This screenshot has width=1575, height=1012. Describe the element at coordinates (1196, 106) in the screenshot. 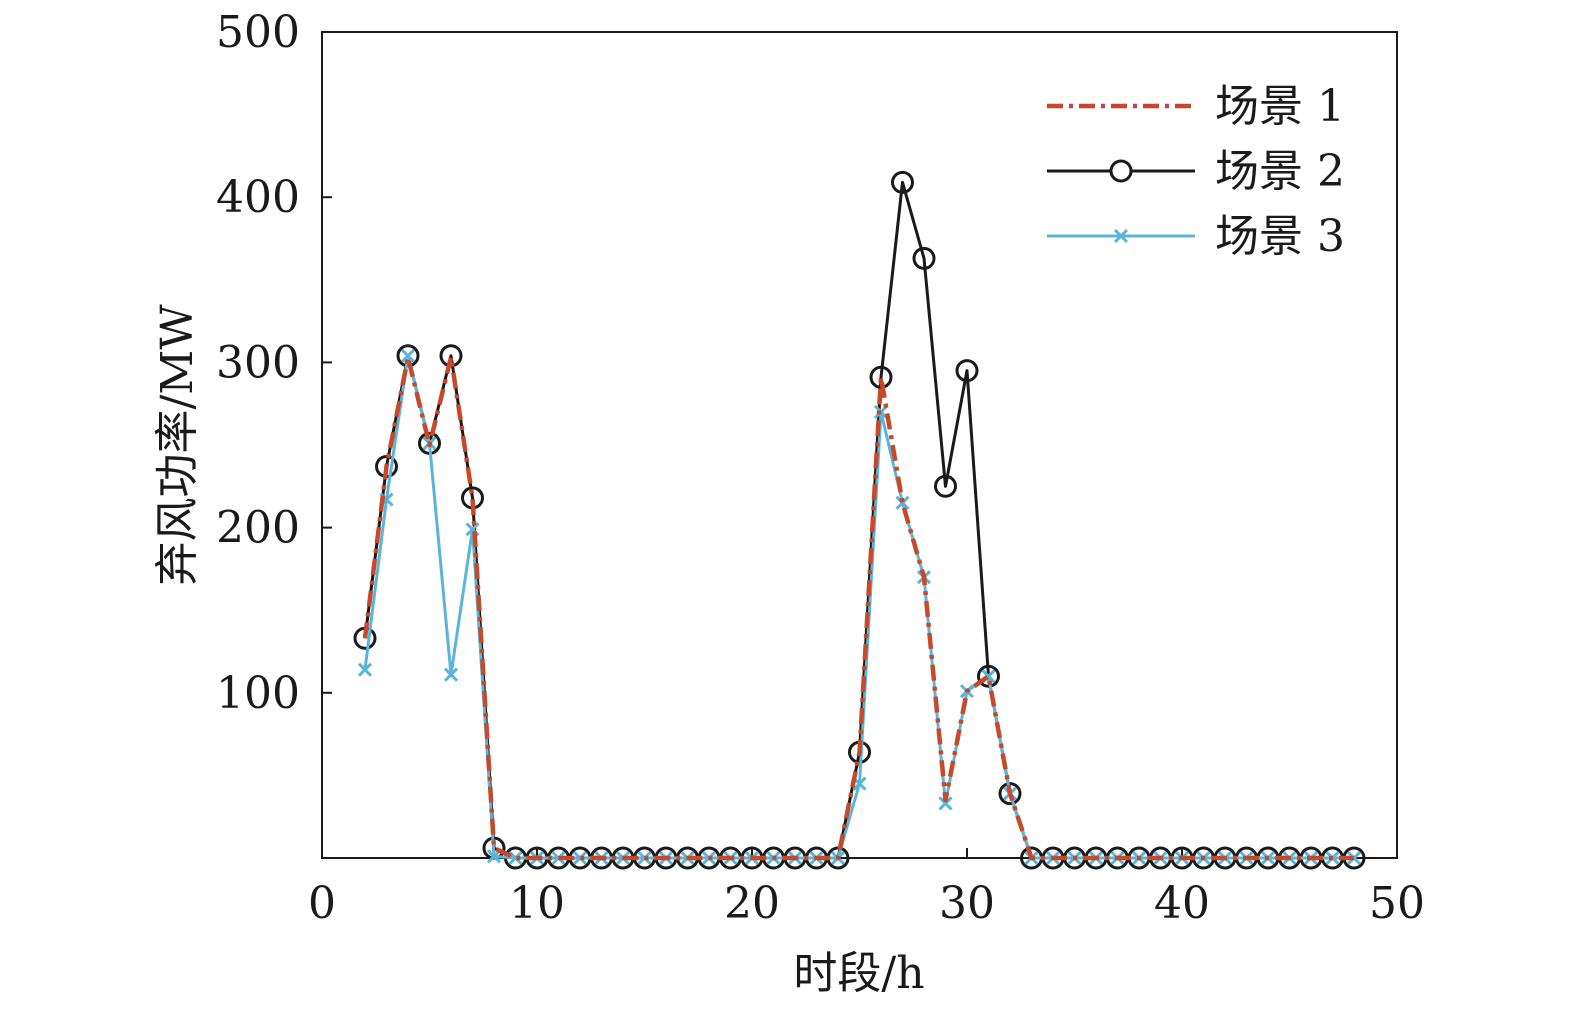

I see `legend-item-1: 场景 1` at that location.